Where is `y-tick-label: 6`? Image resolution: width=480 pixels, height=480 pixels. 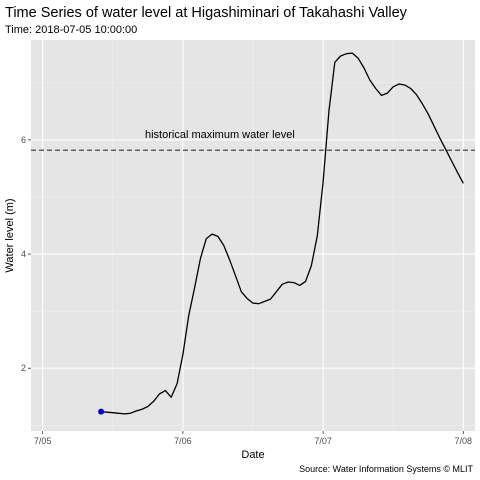 y-tick-label: 6 is located at coordinates (23, 140).